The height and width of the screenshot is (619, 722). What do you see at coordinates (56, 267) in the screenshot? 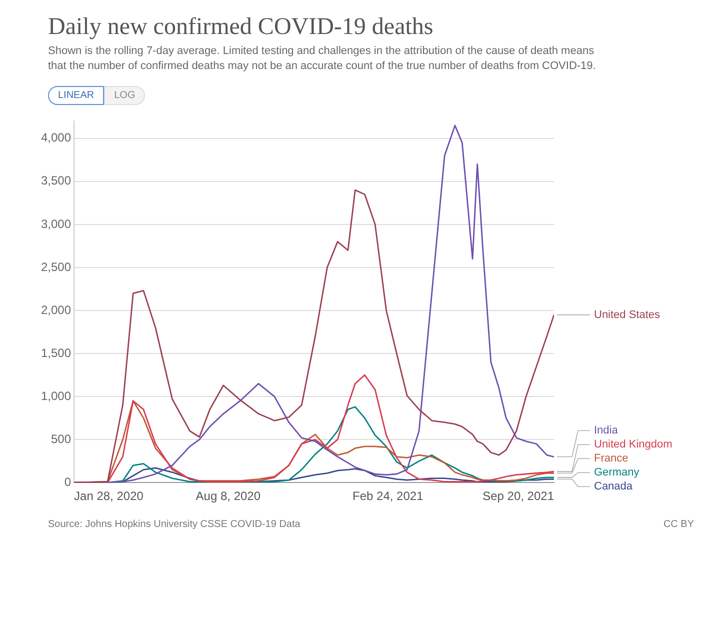
I see `y-tick-label: 2,500` at bounding box center [56, 267].